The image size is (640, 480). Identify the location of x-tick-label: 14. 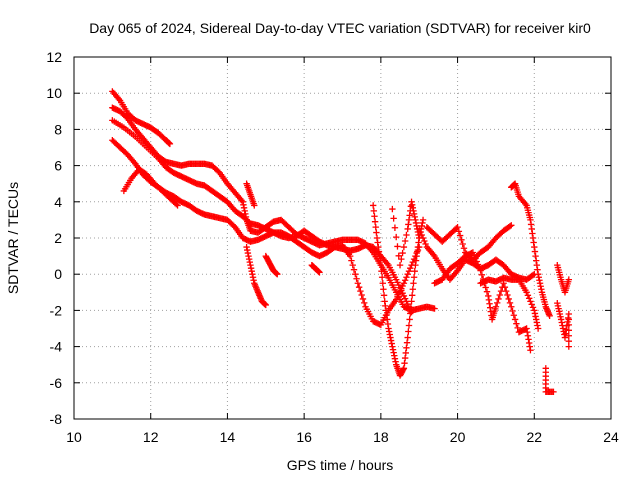
(228, 437).